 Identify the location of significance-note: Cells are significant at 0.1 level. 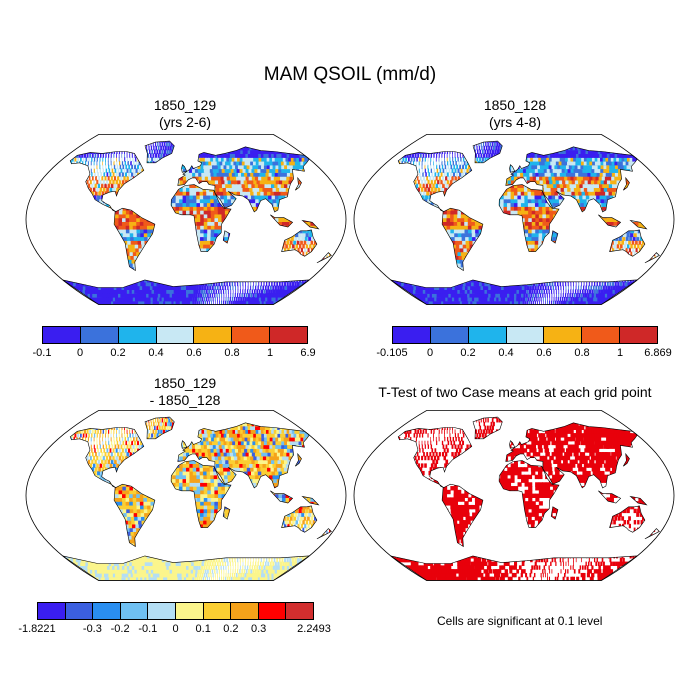
(520, 621).